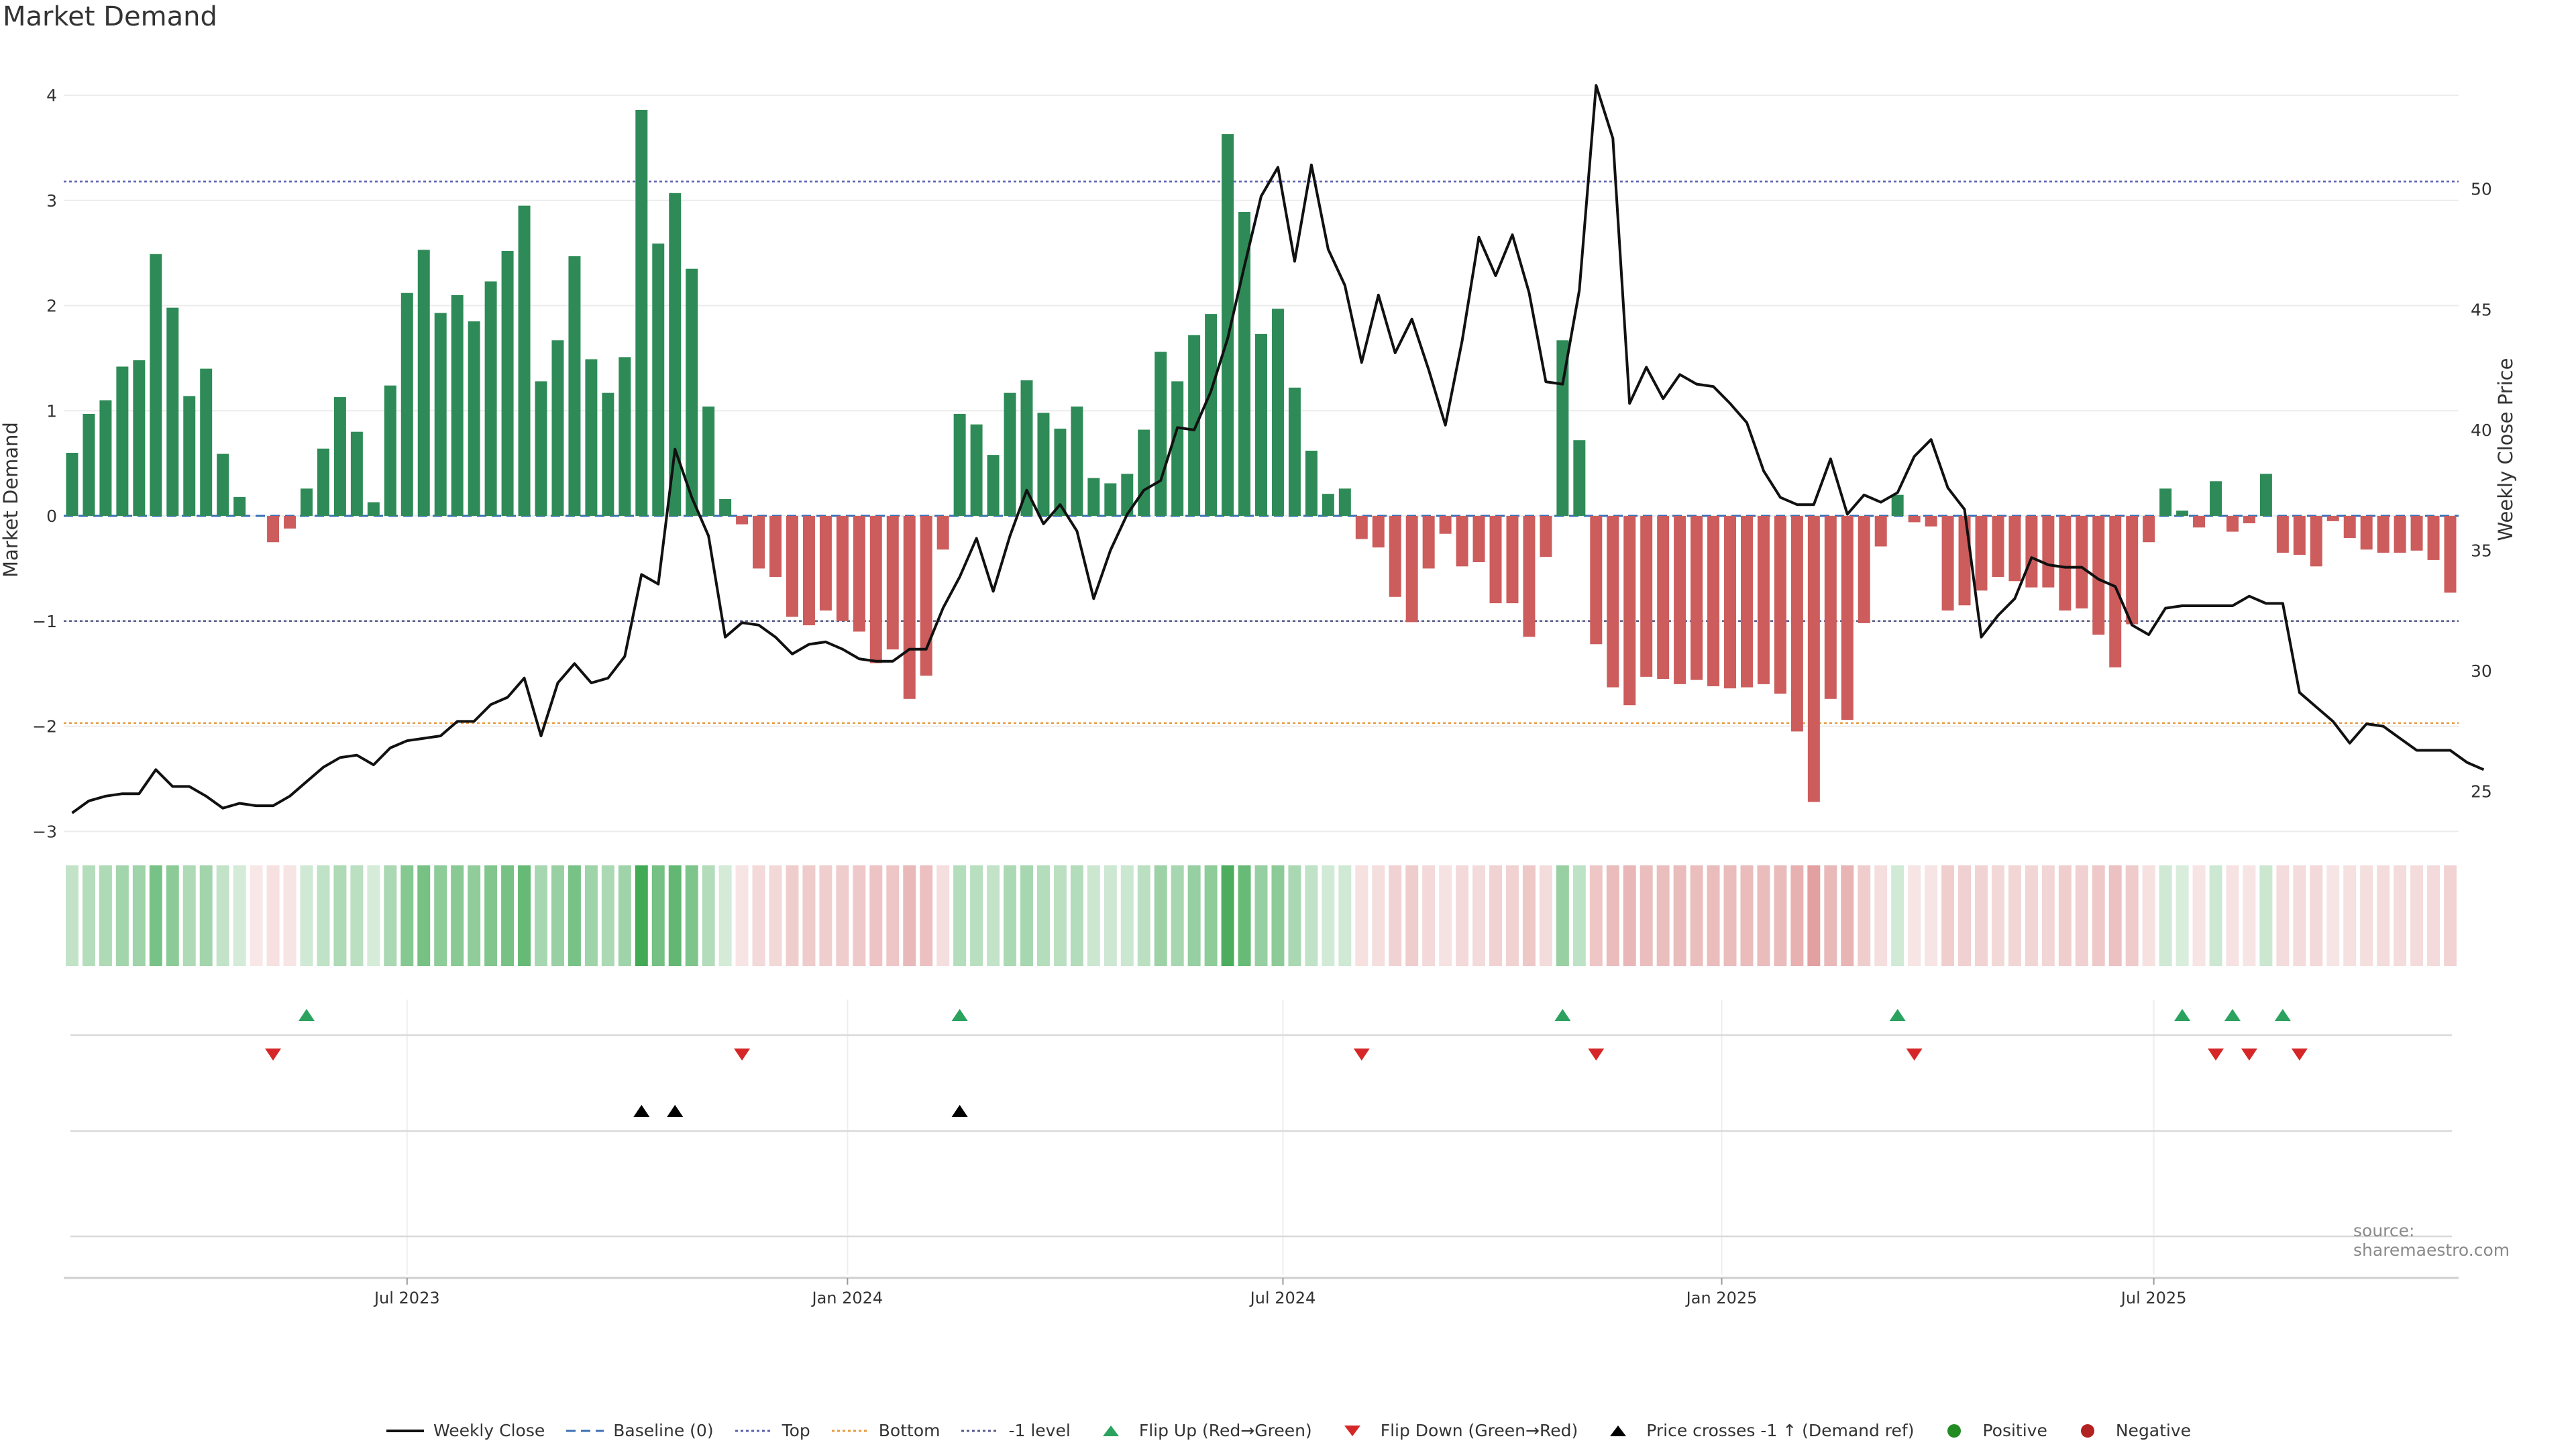  What do you see at coordinates (2153, 1430) in the screenshot?
I see `legend-label: Negative` at bounding box center [2153, 1430].